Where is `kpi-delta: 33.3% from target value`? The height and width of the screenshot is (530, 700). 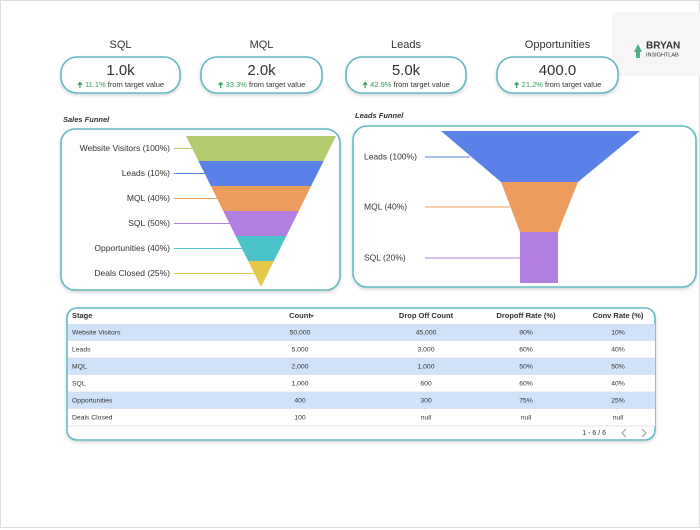 kpi-delta: 33.3% from target value is located at coordinates (266, 84).